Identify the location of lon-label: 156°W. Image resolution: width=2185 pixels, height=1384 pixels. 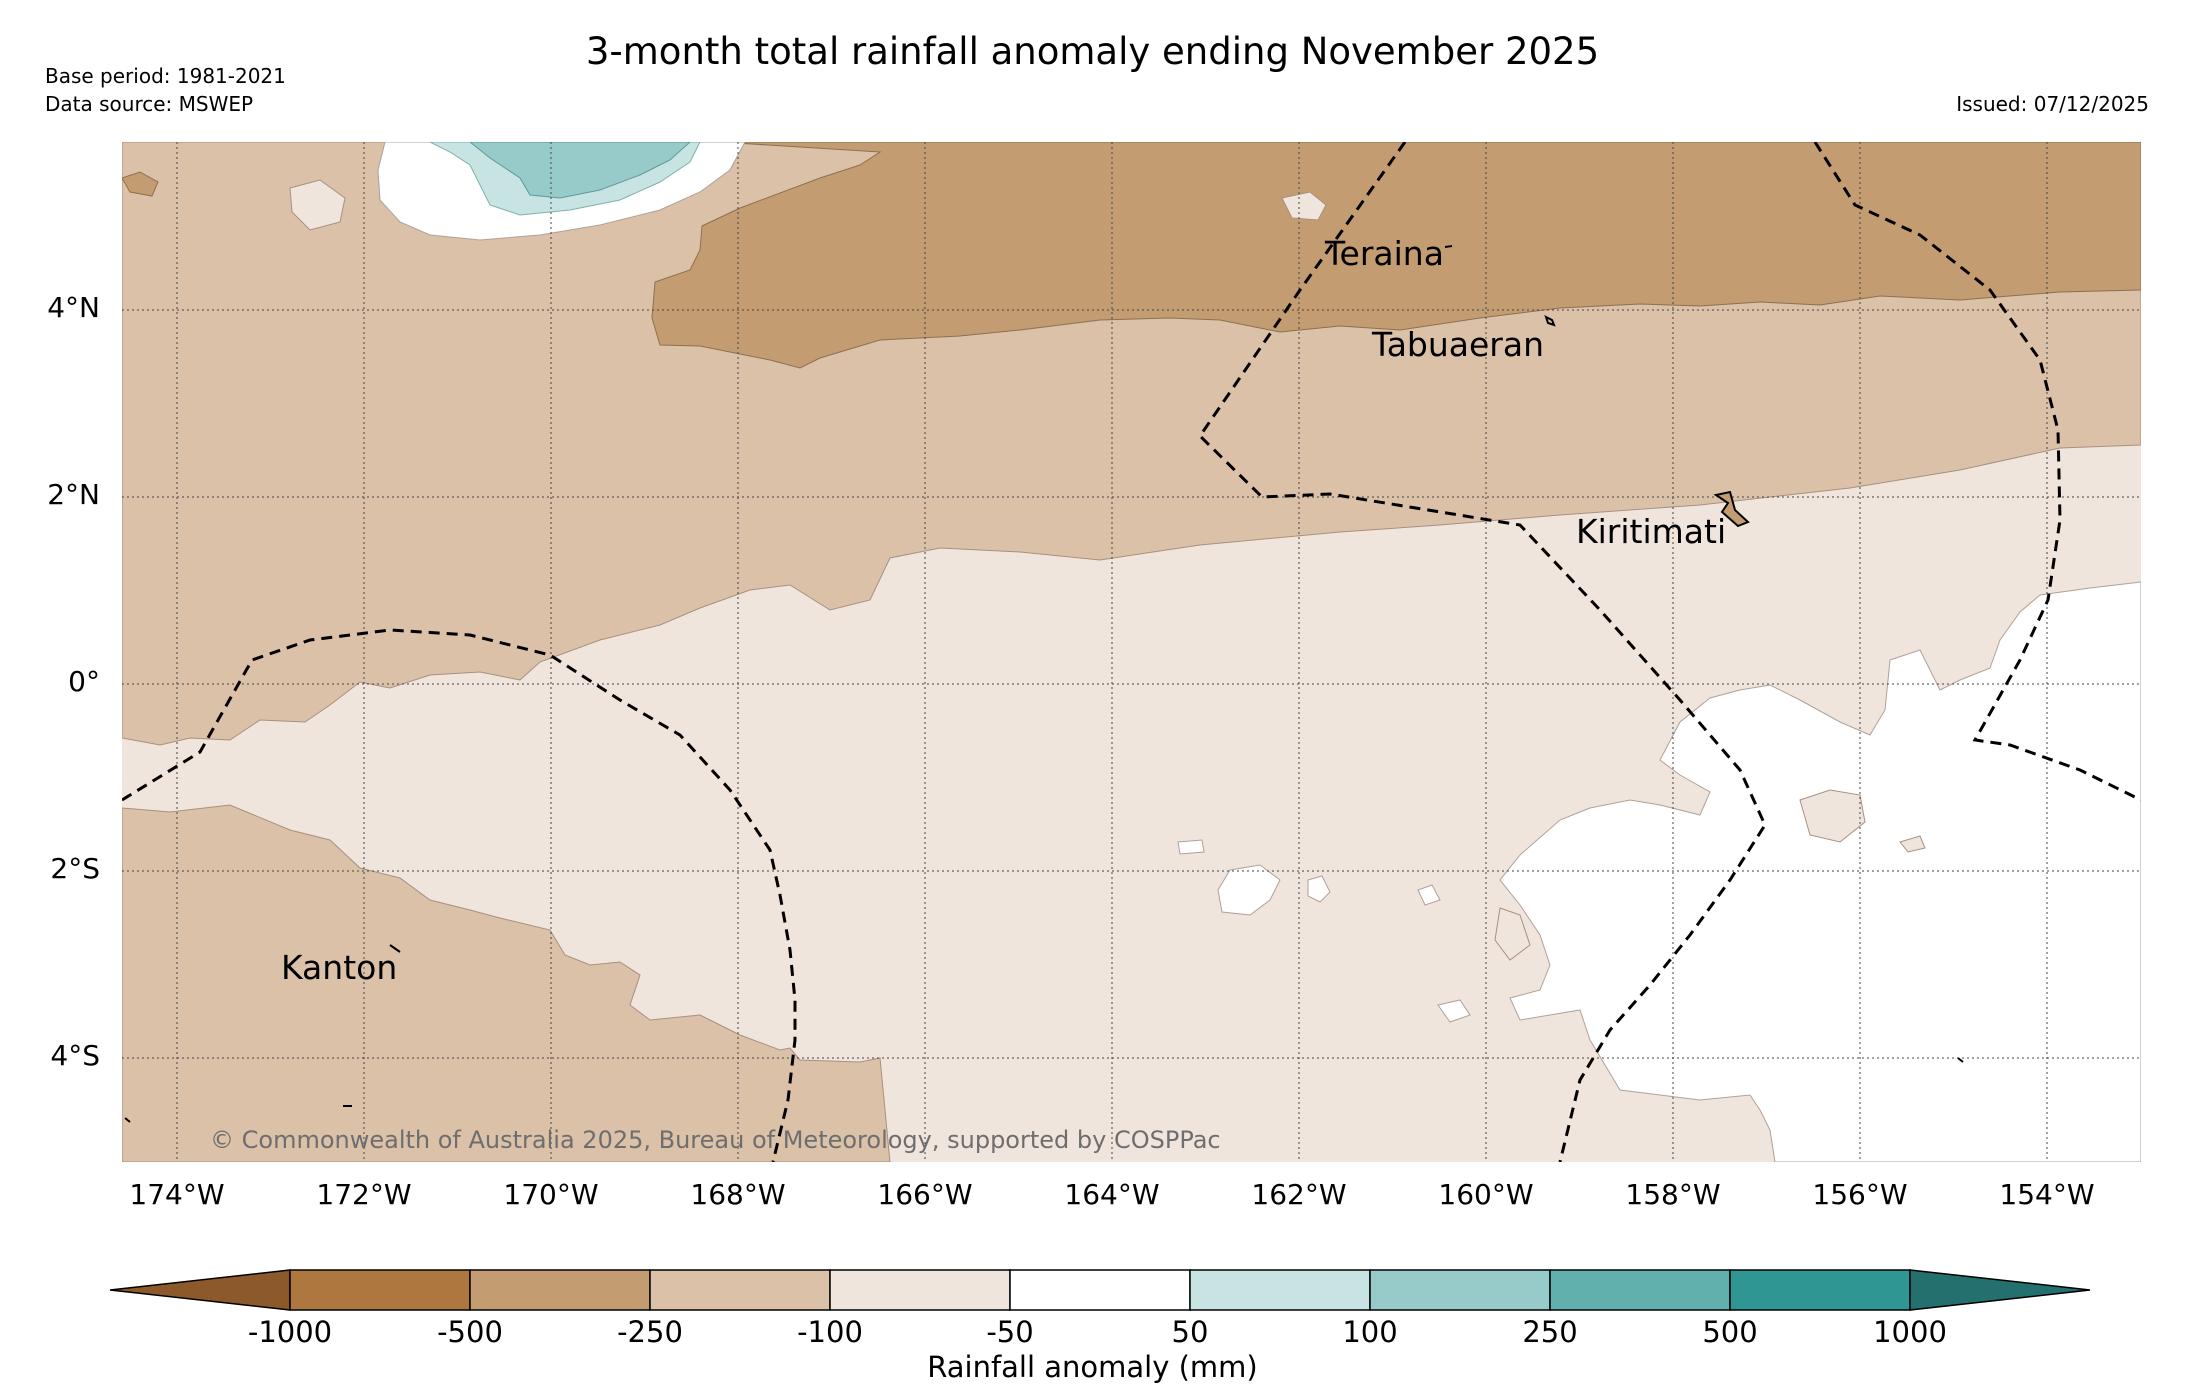
(1860, 1194).